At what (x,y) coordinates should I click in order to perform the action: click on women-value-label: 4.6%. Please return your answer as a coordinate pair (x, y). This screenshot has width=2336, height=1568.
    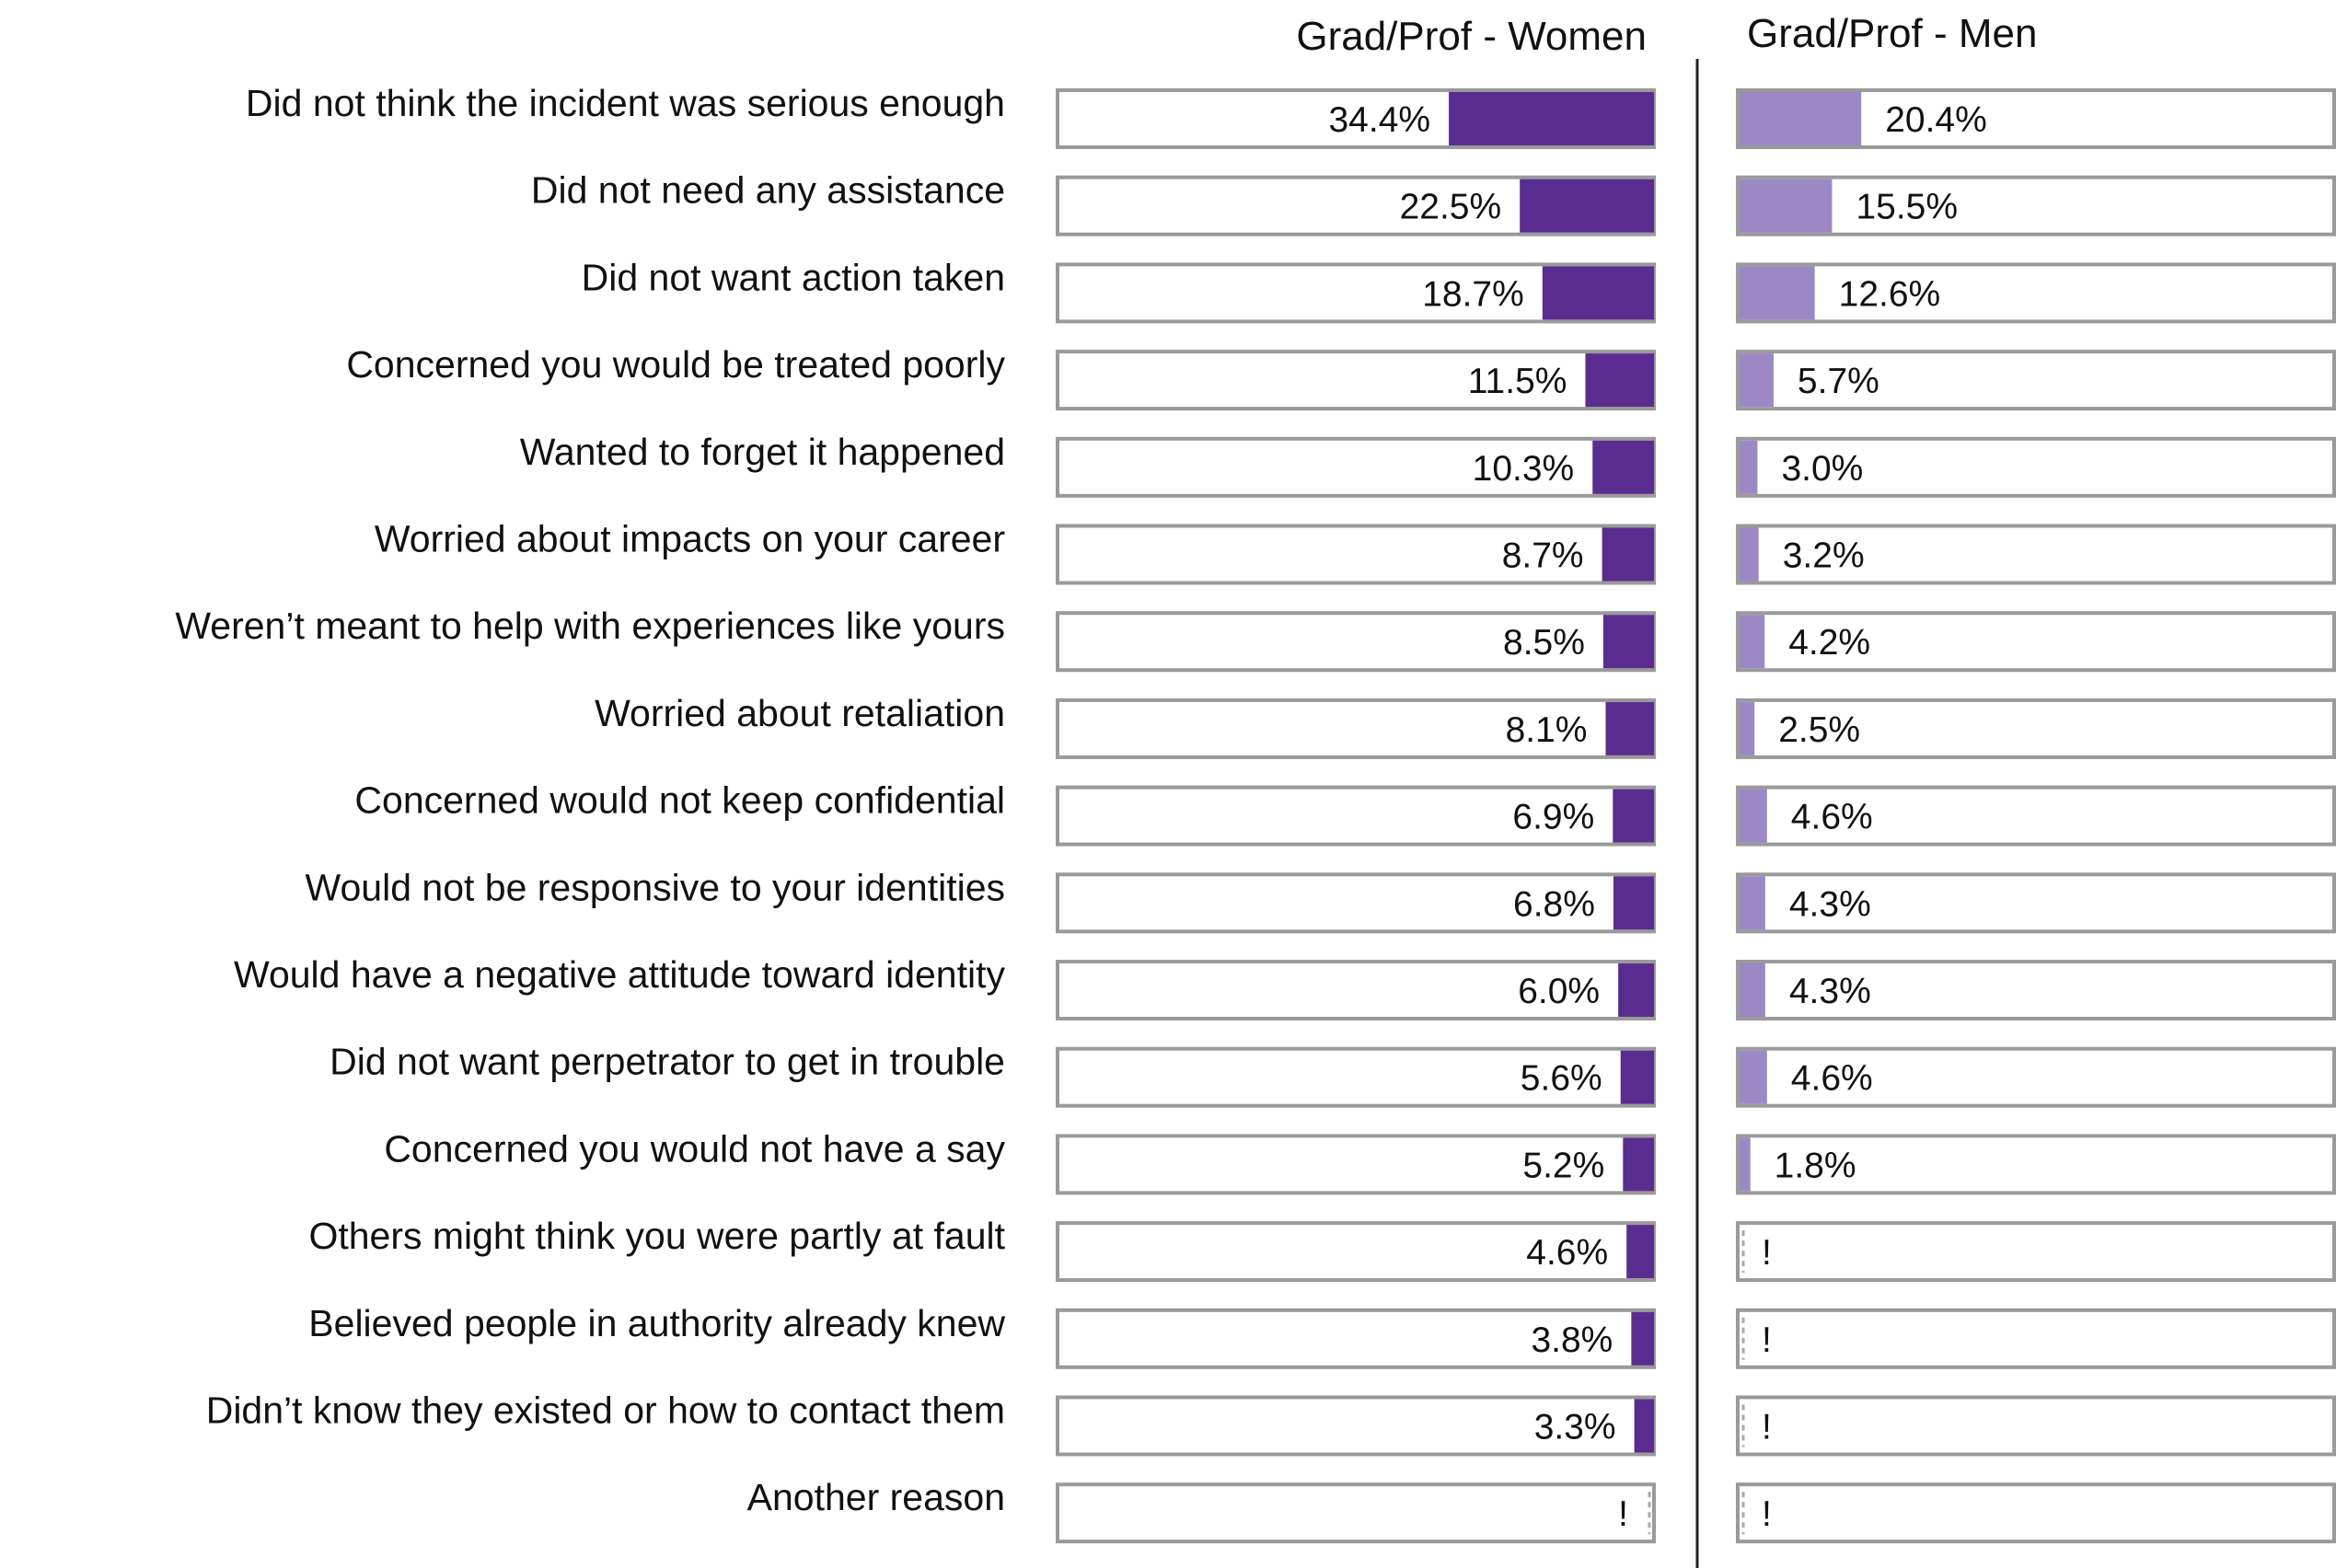
    Looking at the image, I should click on (1567, 1253).